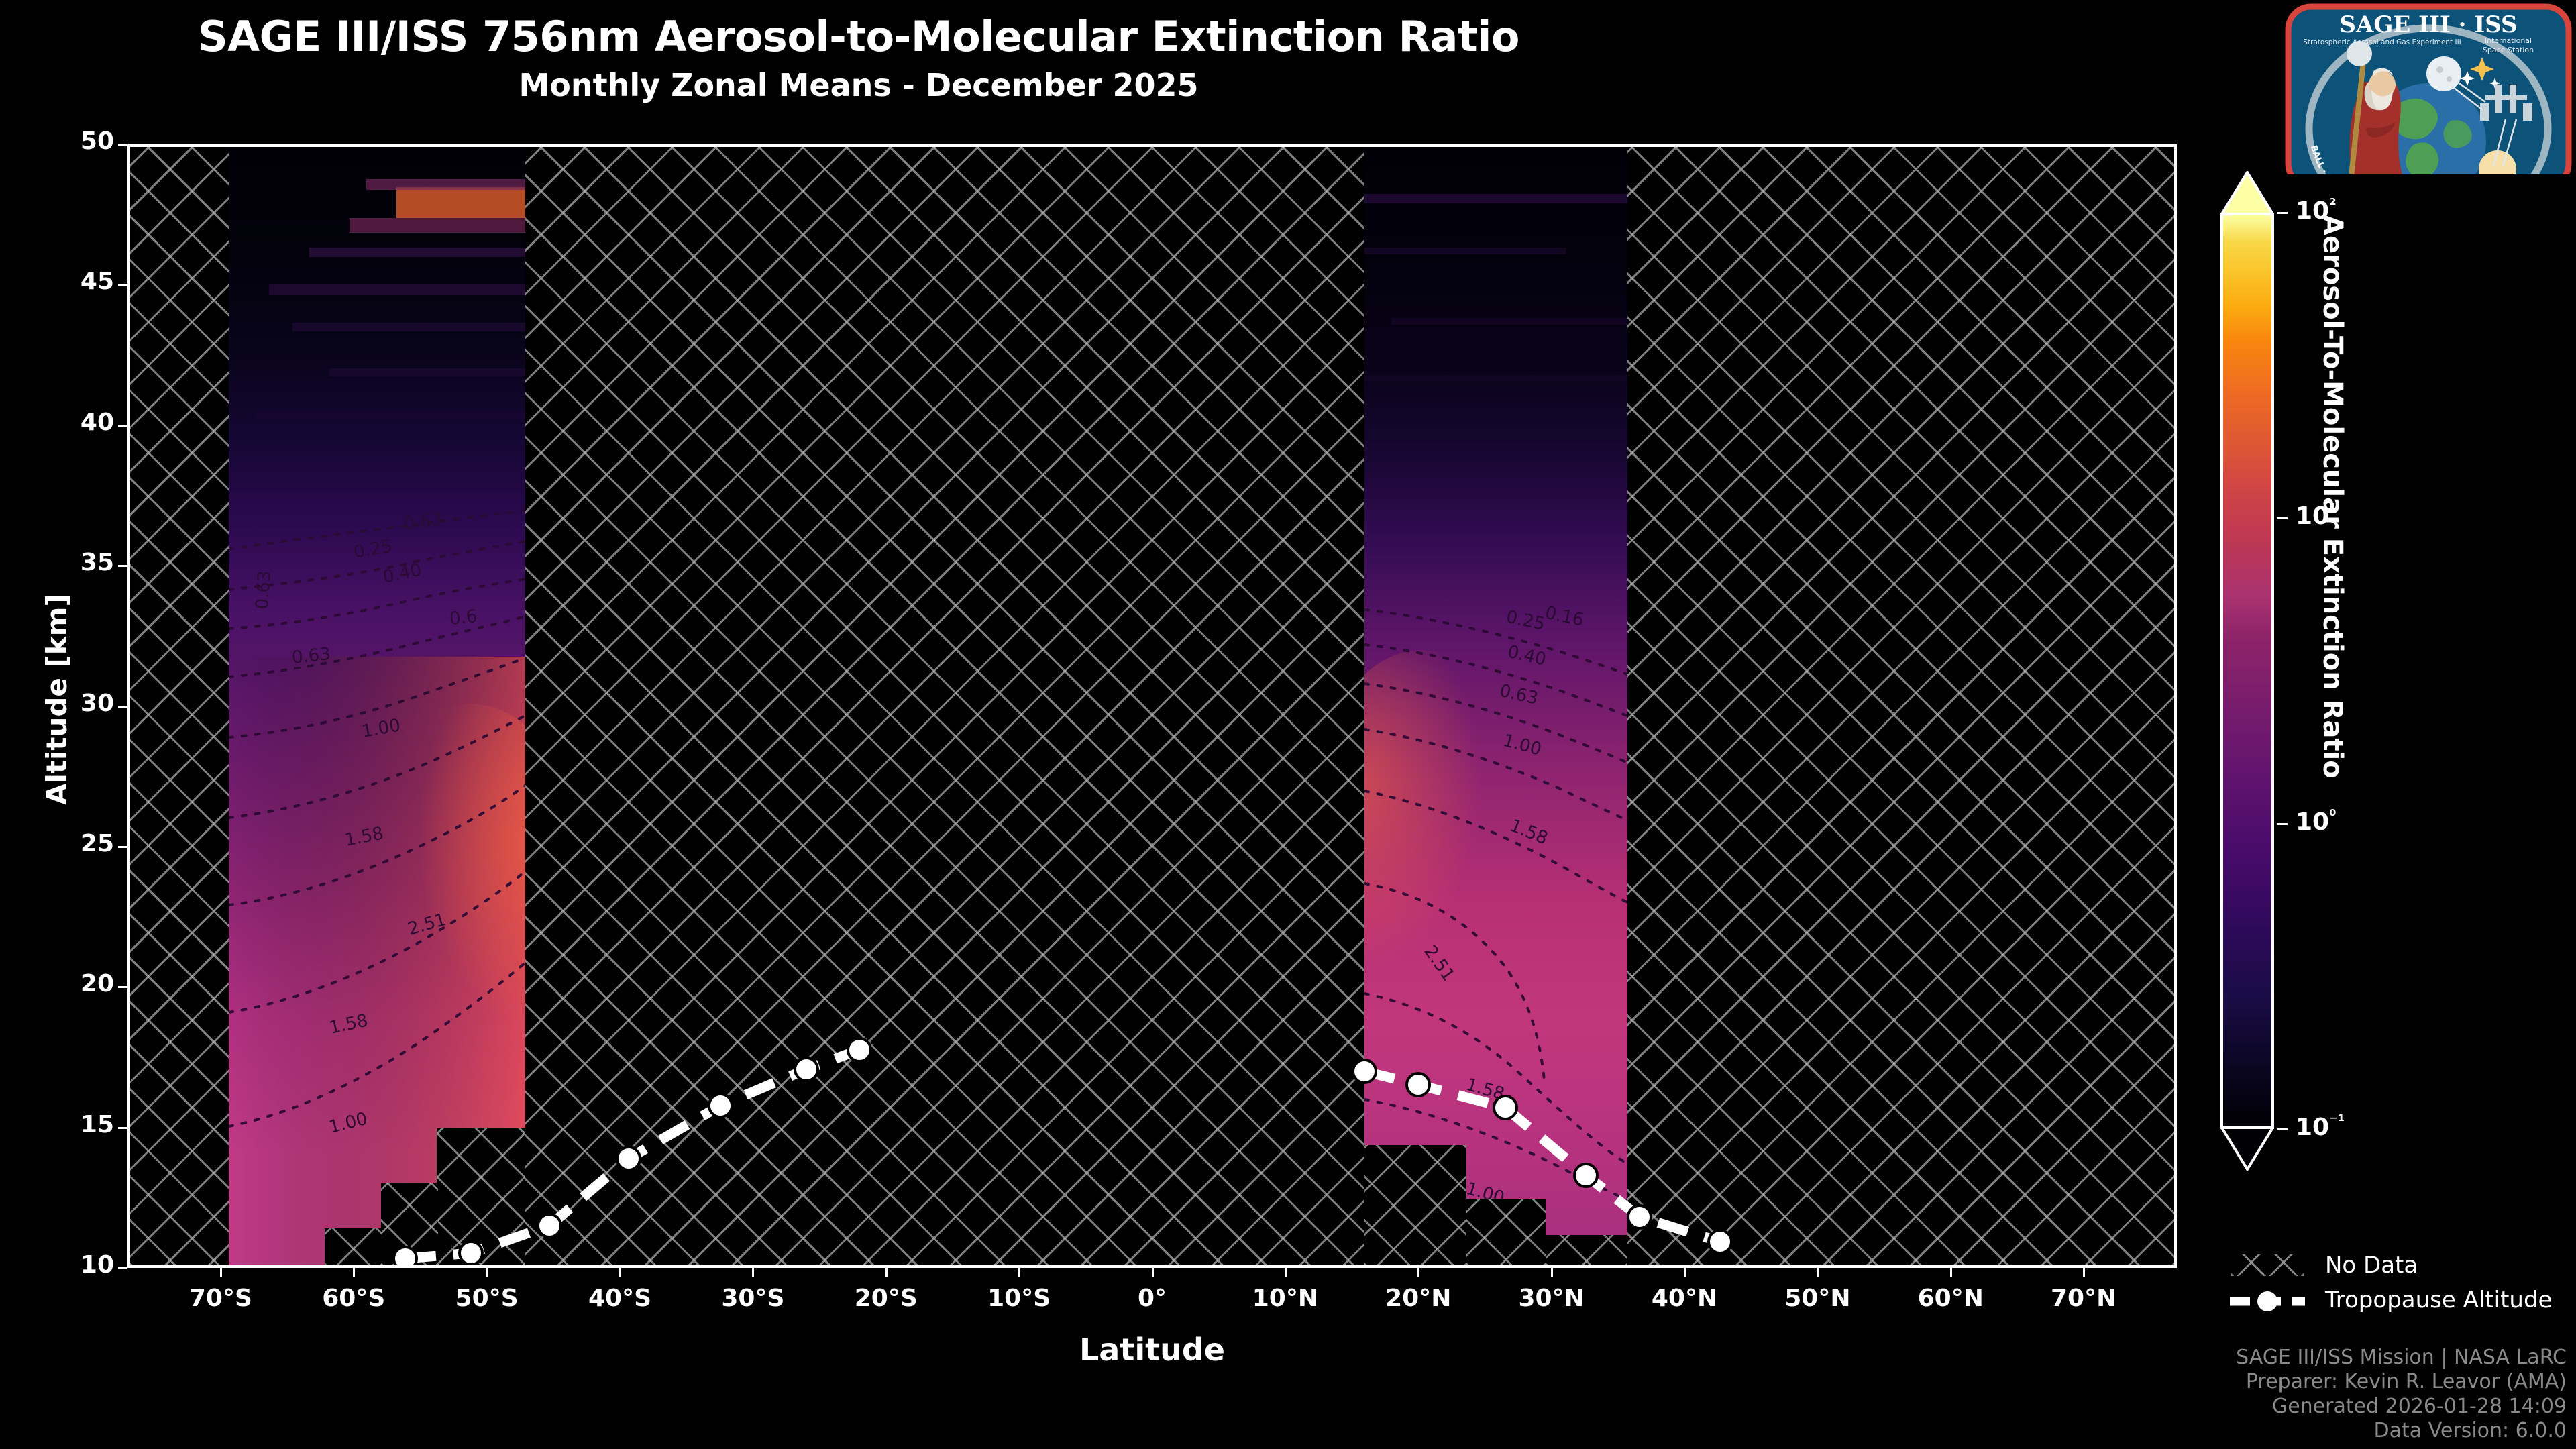 The image size is (2576, 1449). What do you see at coordinates (354, 1298) in the screenshot?
I see `x-tick-label: 60°S` at bounding box center [354, 1298].